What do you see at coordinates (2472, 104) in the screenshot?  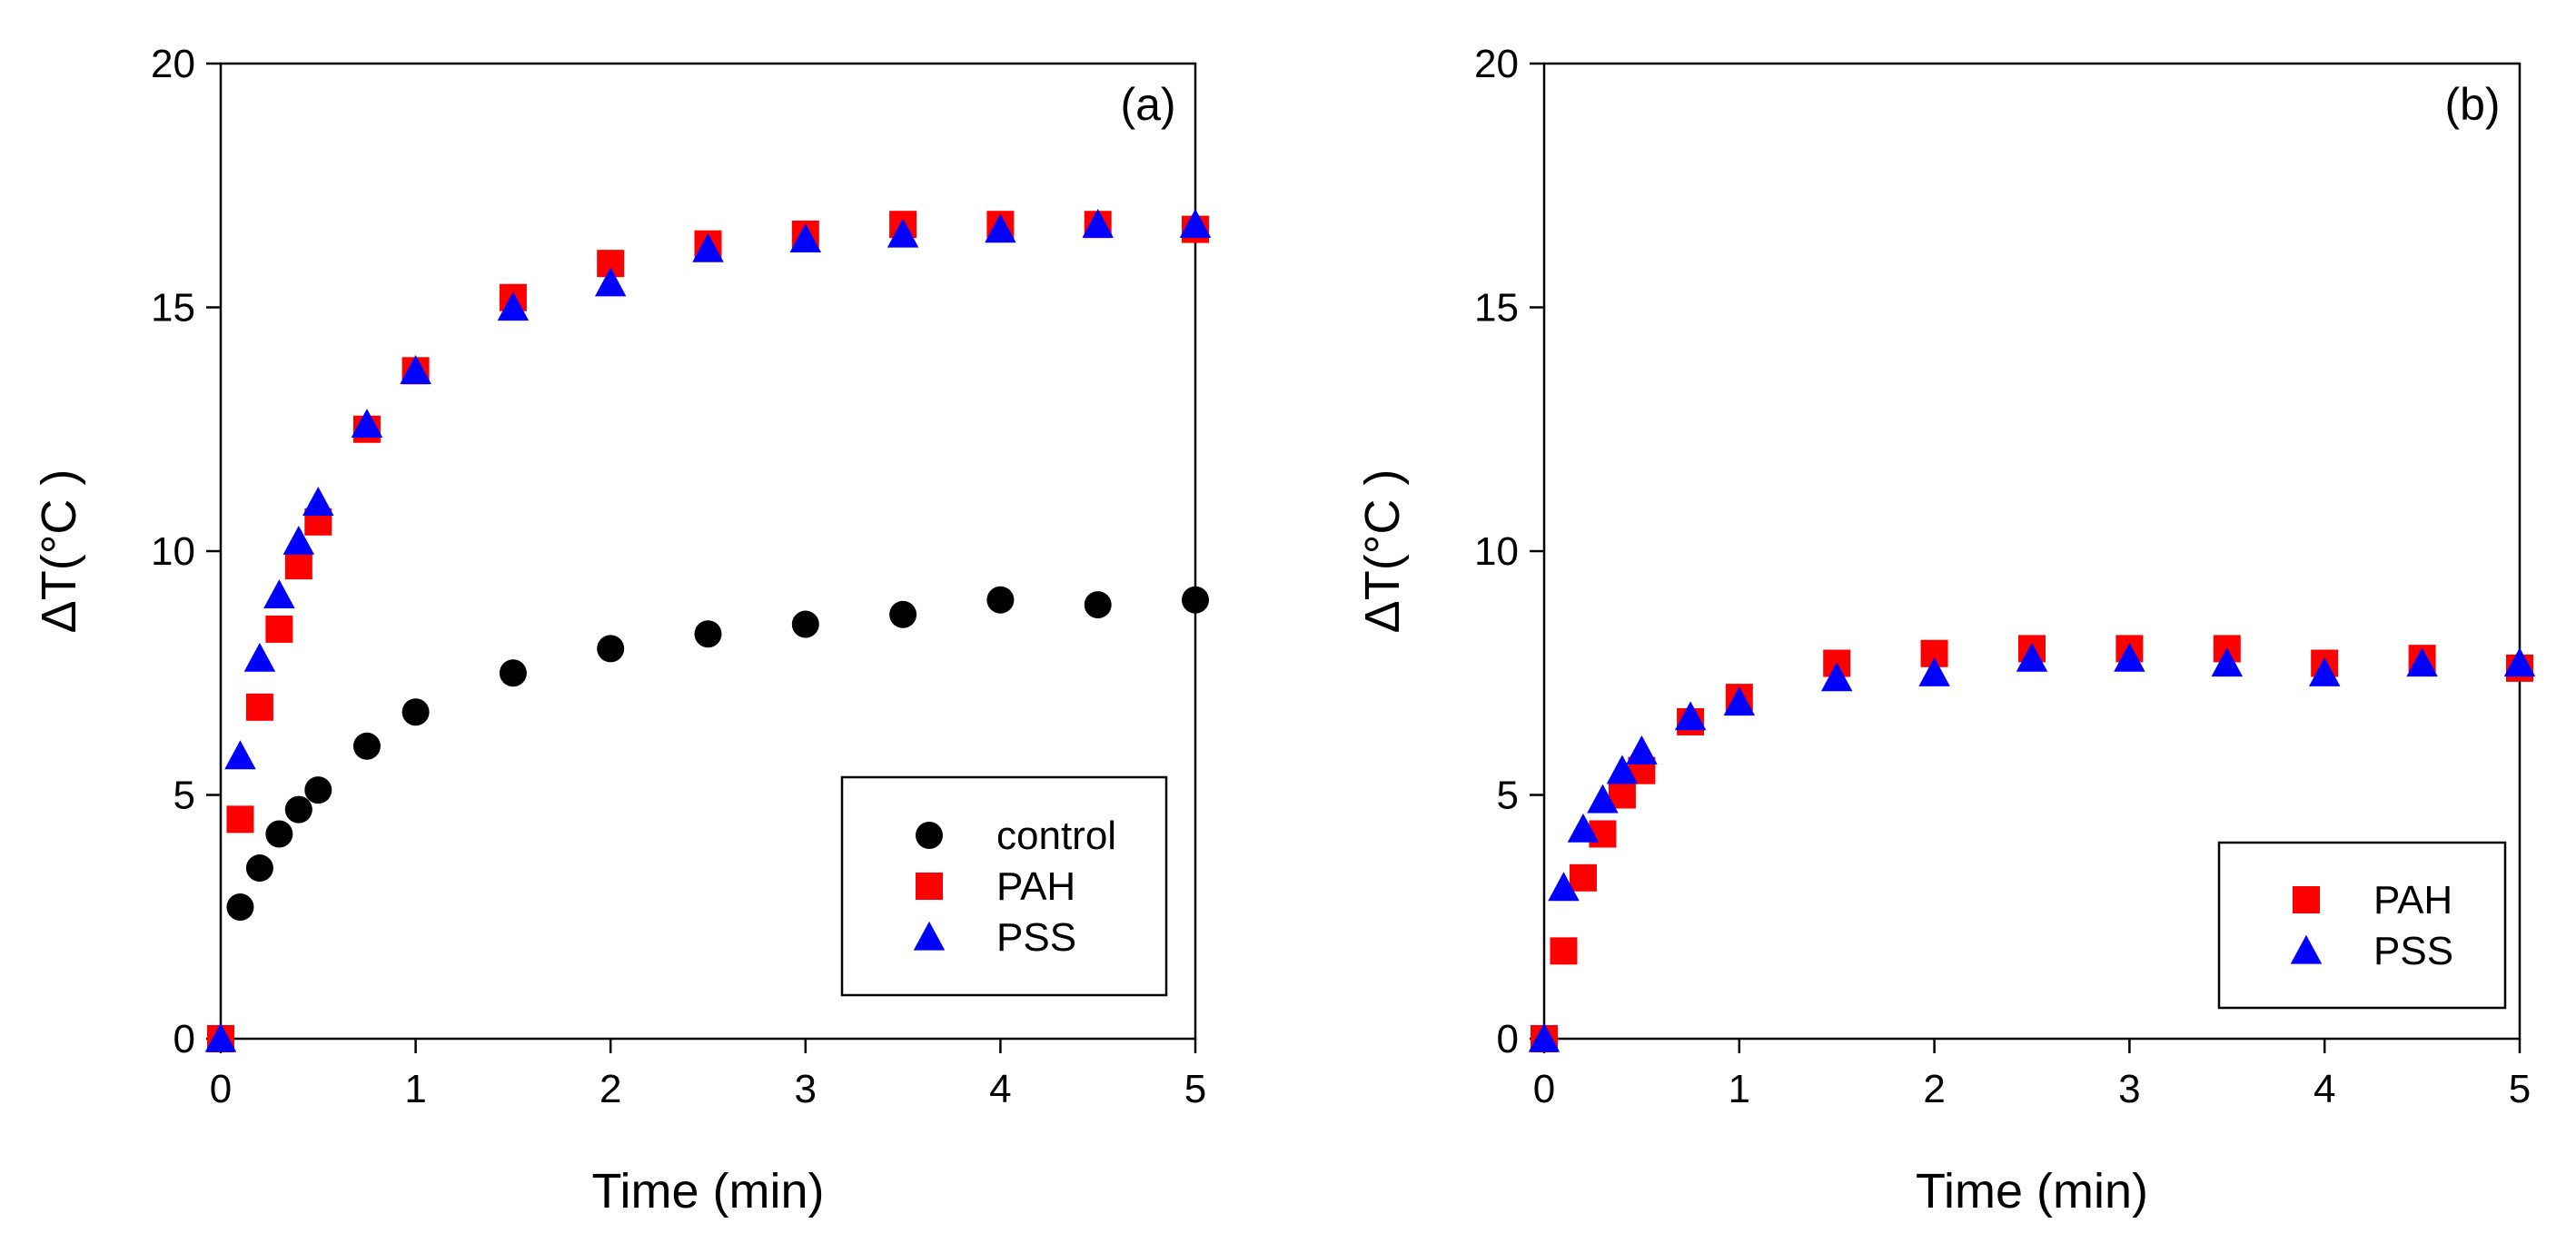 I see `panel-label: (b)` at bounding box center [2472, 104].